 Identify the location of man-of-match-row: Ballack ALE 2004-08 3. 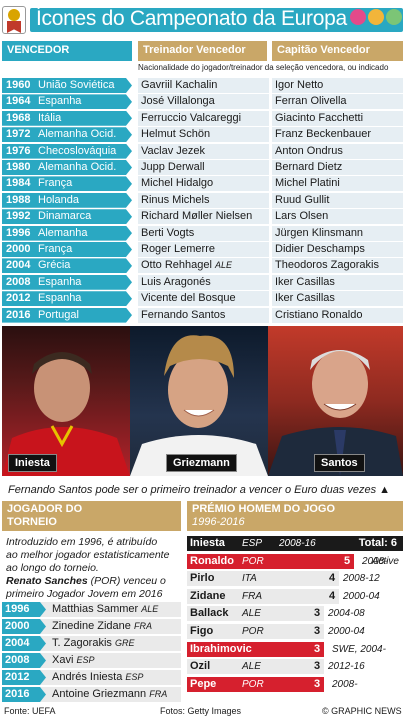
(295, 614).